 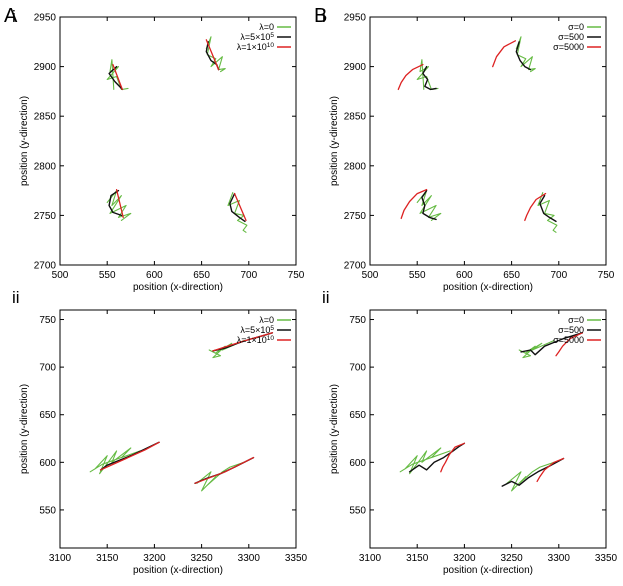 I want to click on y-tick-label: 2900, so click(x=355, y=67).